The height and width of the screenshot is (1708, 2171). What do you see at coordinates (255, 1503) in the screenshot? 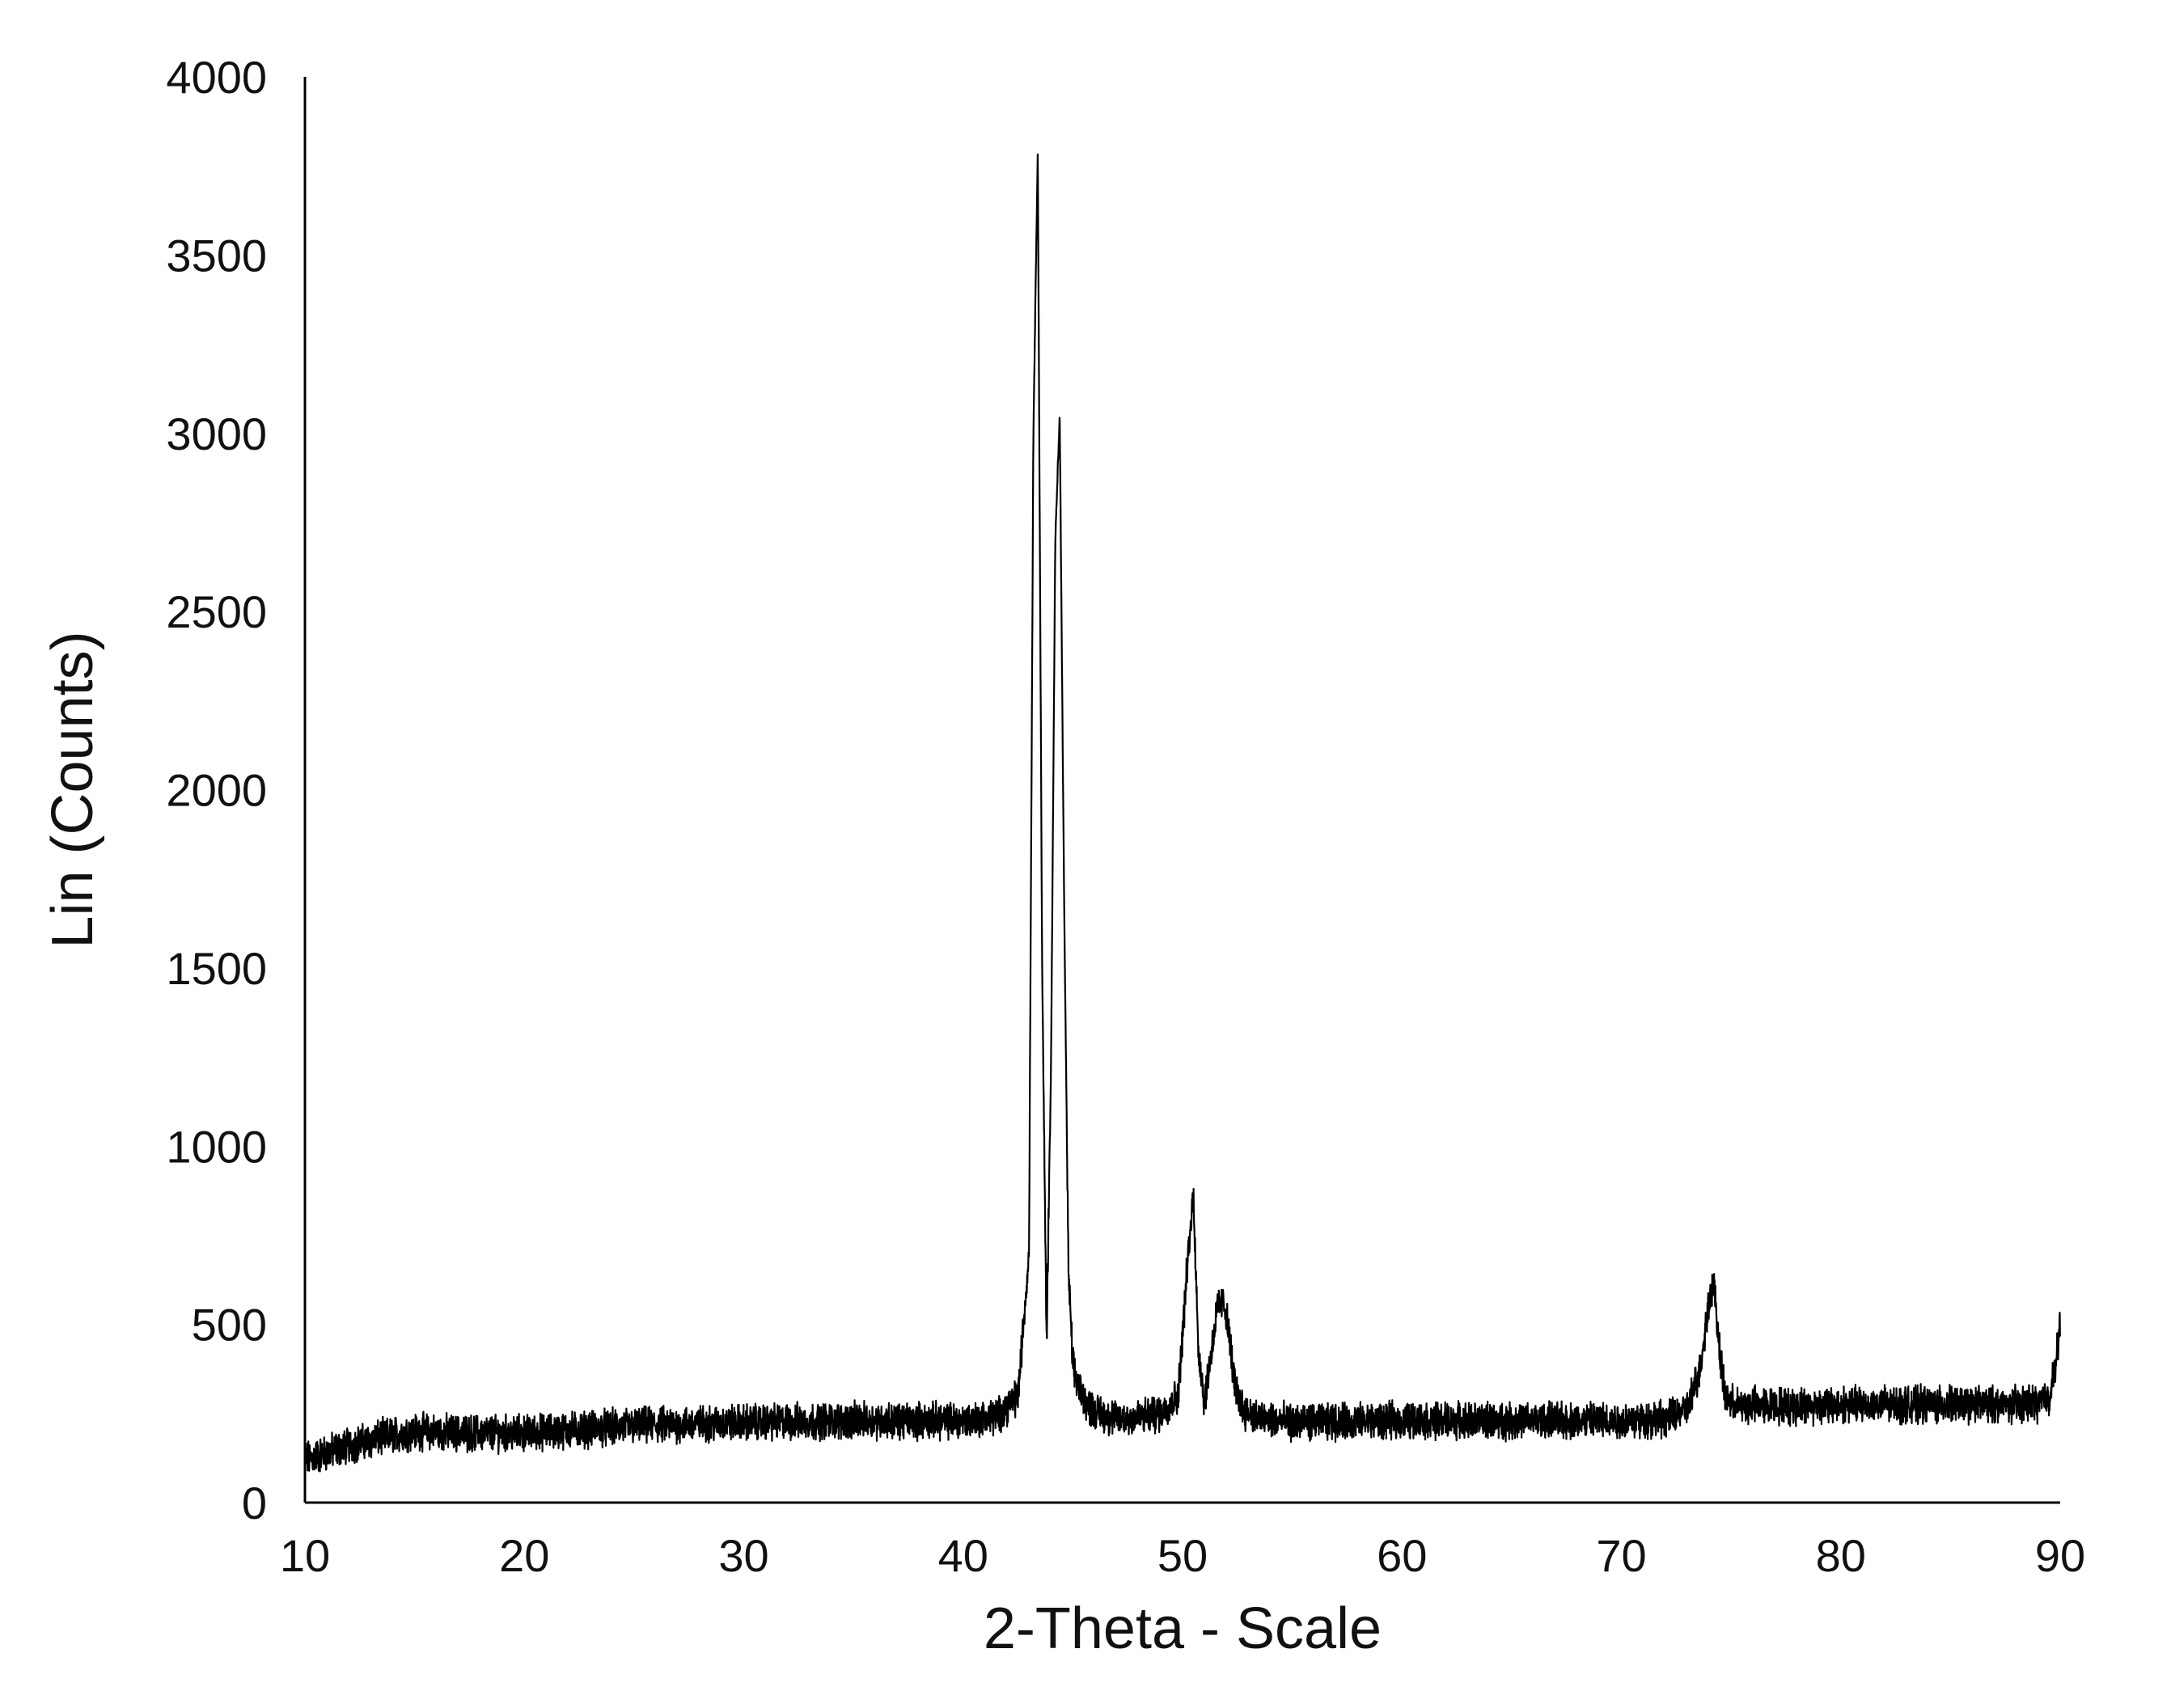
I see `y-tick-label: 0` at bounding box center [255, 1503].